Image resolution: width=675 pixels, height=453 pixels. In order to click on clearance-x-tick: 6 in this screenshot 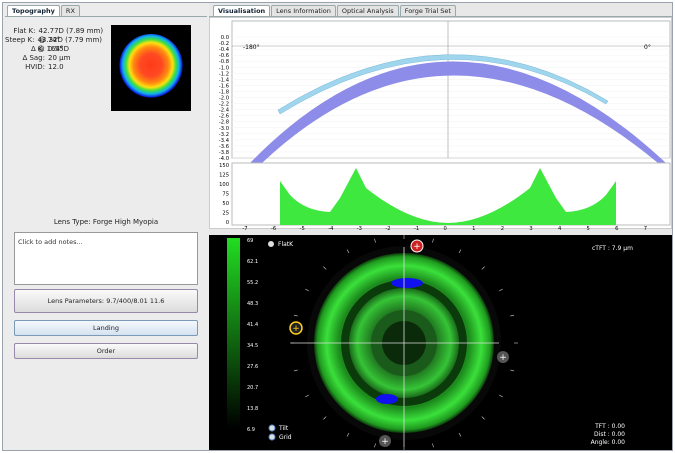, I will do `click(616, 228)`.